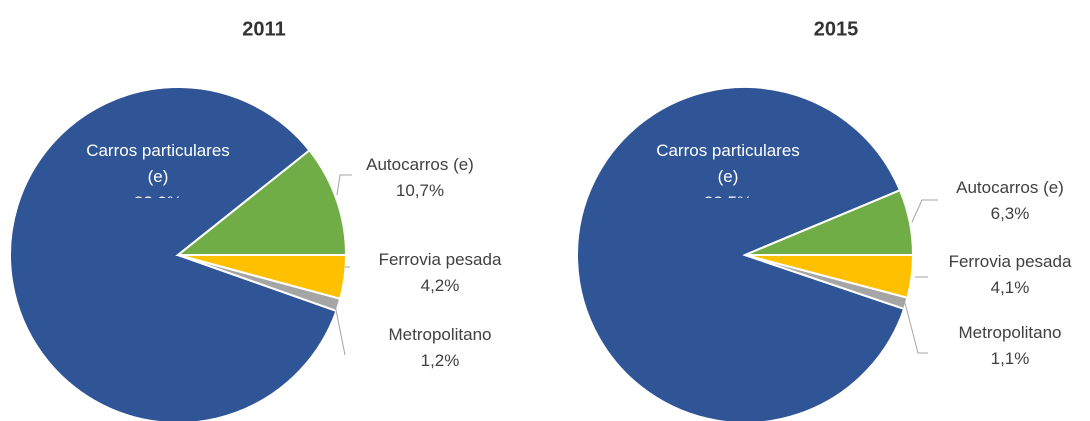 The height and width of the screenshot is (421, 1090). What do you see at coordinates (420, 190) in the screenshot?
I see `label-line: 10,7%` at bounding box center [420, 190].